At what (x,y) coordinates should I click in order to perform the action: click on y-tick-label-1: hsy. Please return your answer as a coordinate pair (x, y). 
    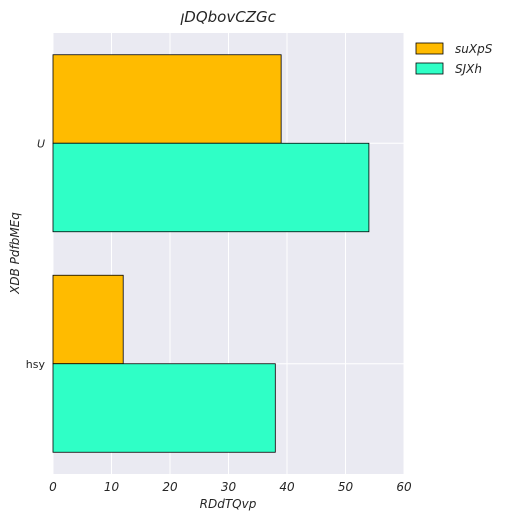
    Looking at the image, I should click on (36, 364).